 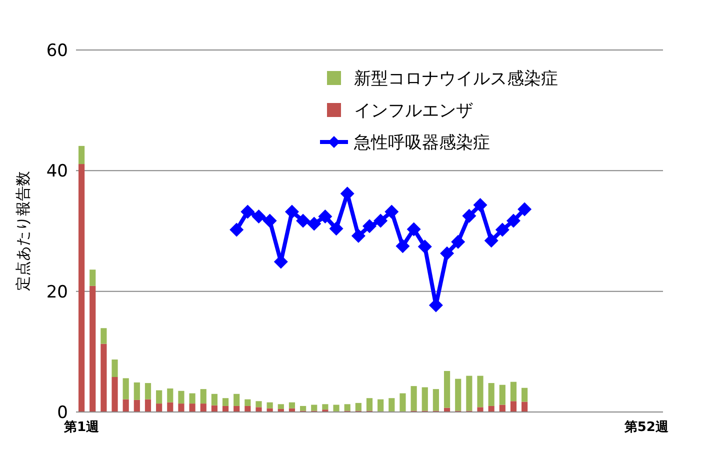 I want to click on x-tick-label: 第52週, so click(x=646, y=427).